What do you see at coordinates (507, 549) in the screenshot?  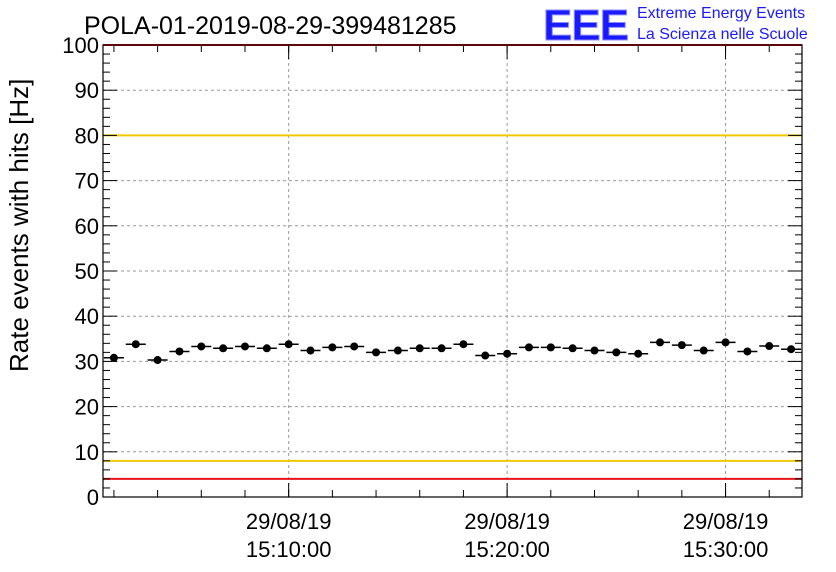 I see `x-tick-label-time: 15:20:00` at bounding box center [507, 549].